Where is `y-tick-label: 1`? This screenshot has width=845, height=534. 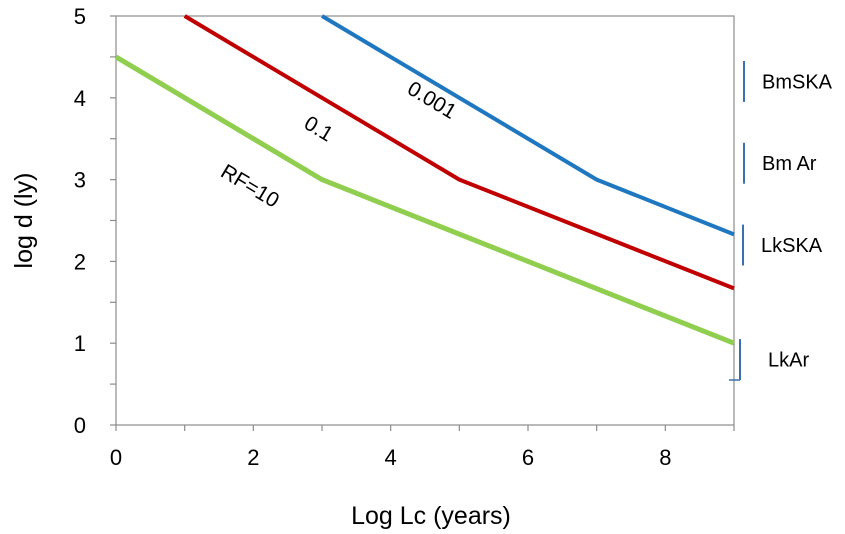 y-tick-label: 1 is located at coordinates (80, 343).